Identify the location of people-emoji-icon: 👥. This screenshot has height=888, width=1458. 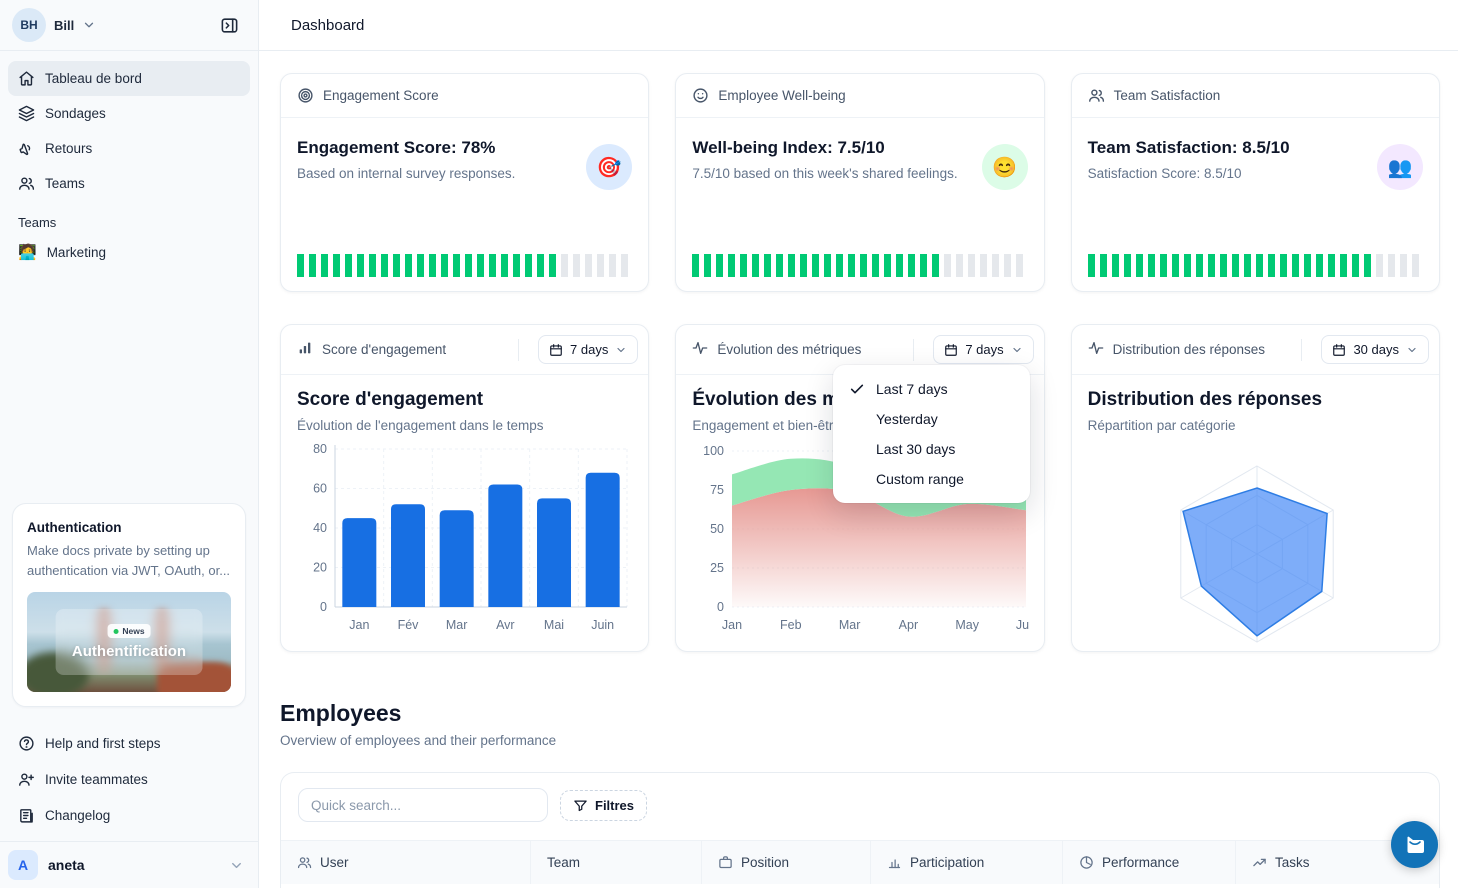
(1400, 167).